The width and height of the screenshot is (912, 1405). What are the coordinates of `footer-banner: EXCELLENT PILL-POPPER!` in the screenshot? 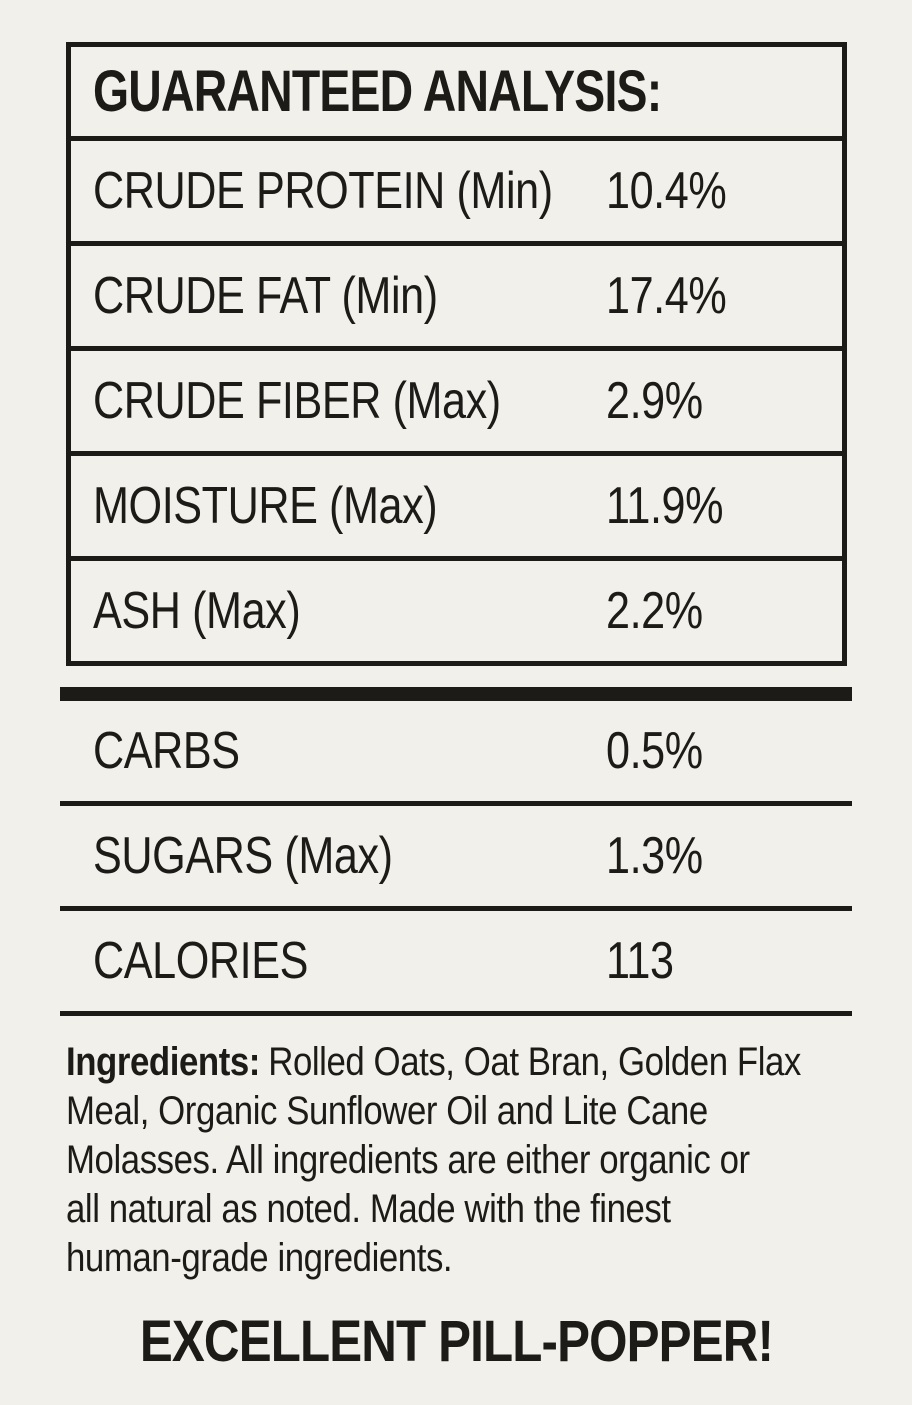 It's located at (456, 1341).